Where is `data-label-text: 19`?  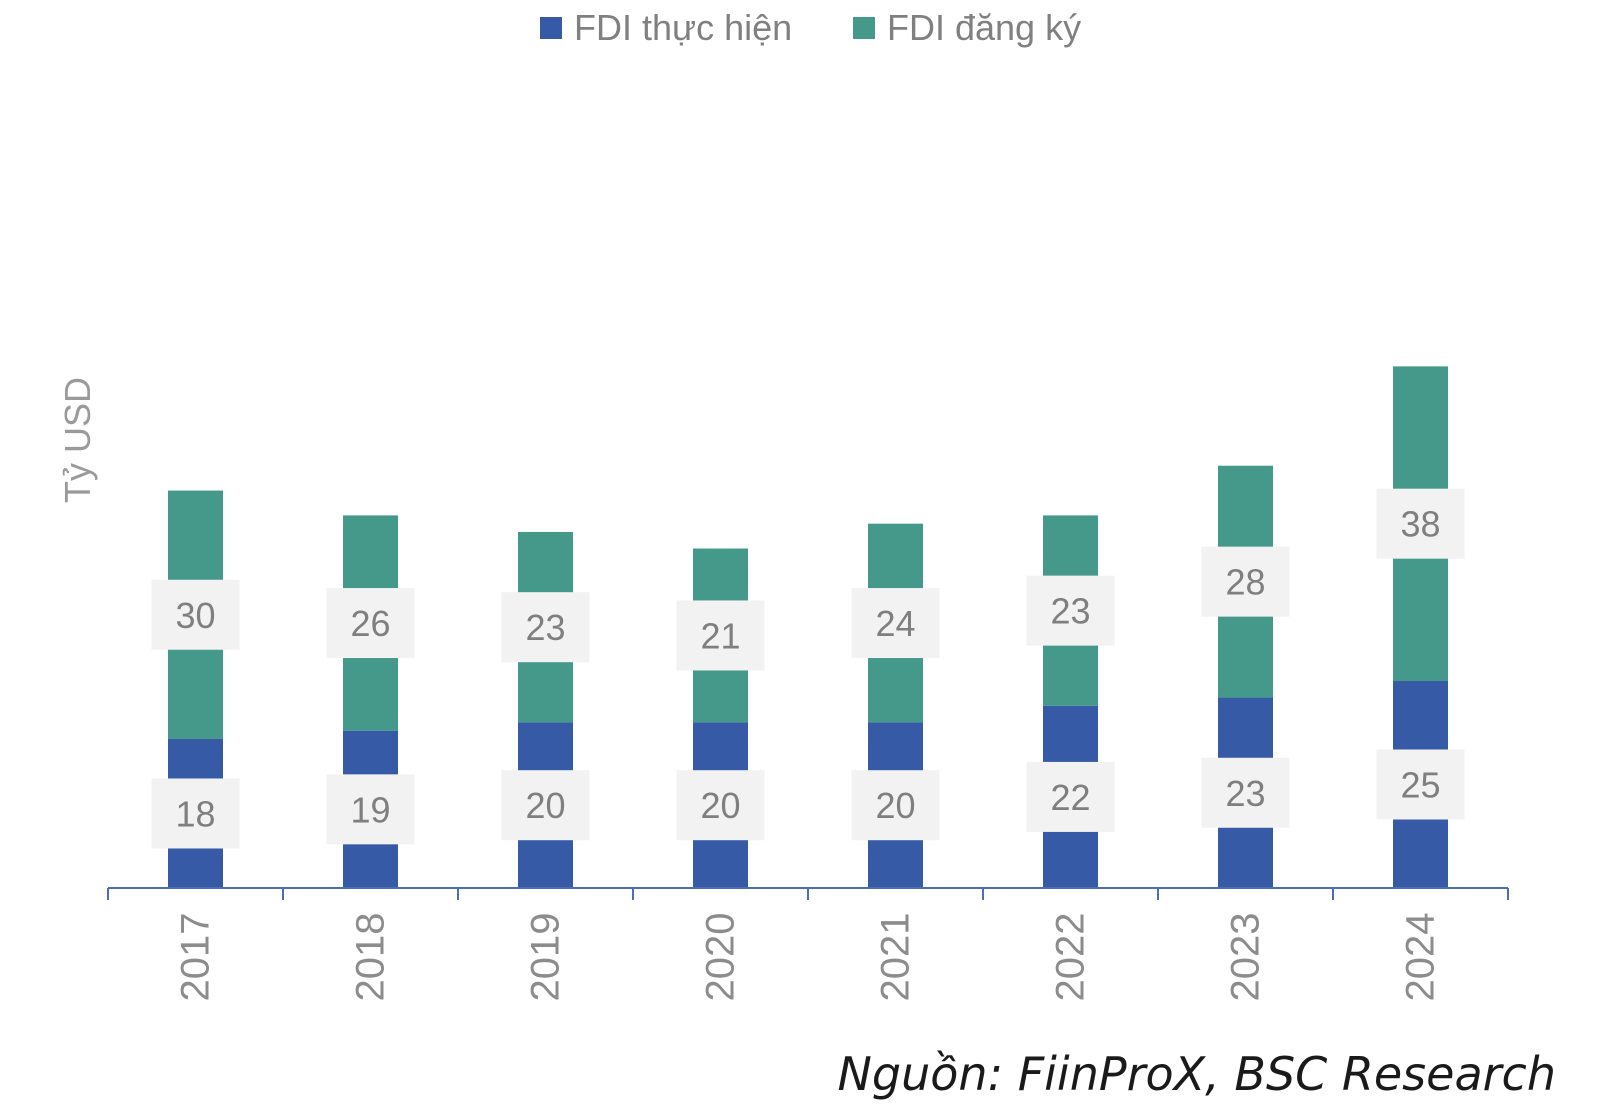
data-label-text: 19 is located at coordinates (370, 809).